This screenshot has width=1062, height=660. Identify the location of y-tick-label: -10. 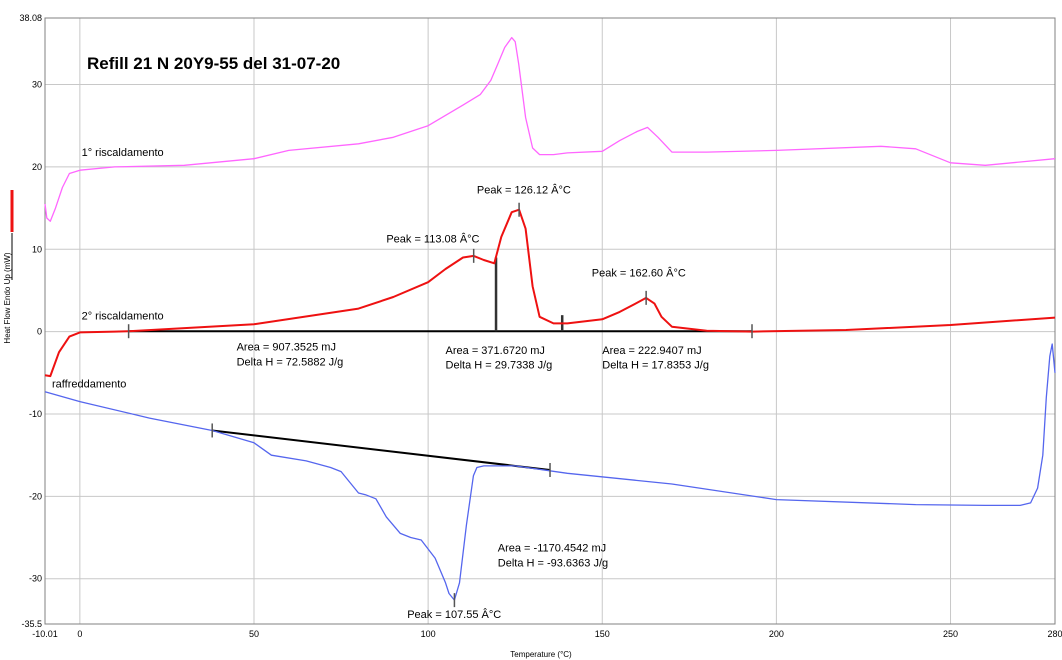
(35, 414).